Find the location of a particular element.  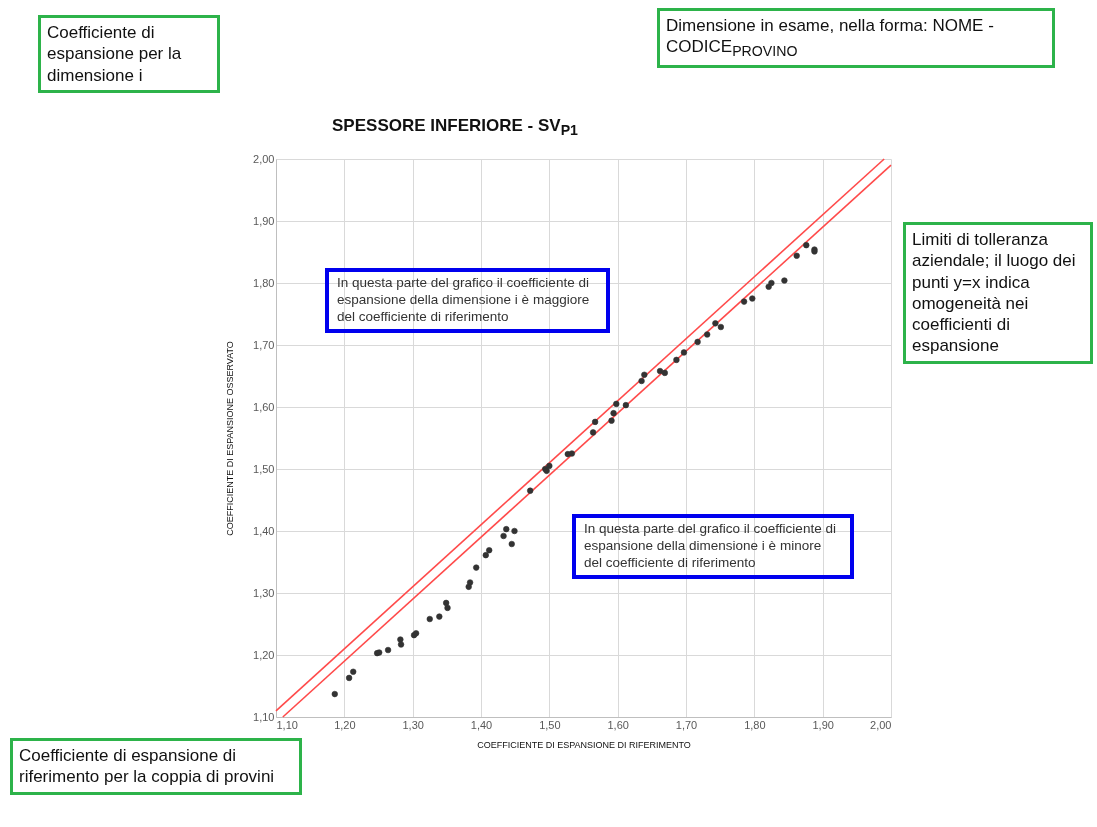

text: Coefficiente di espansione per la dimensione i is located at coordinates (129, 54).